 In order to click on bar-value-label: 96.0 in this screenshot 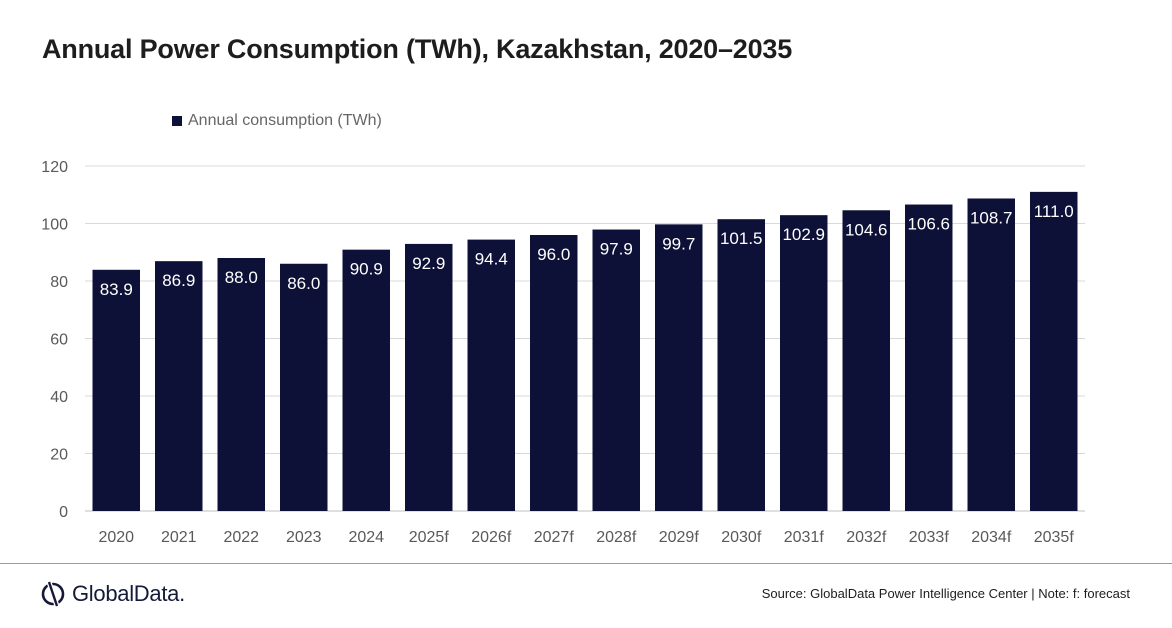, I will do `click(553, 254)`.